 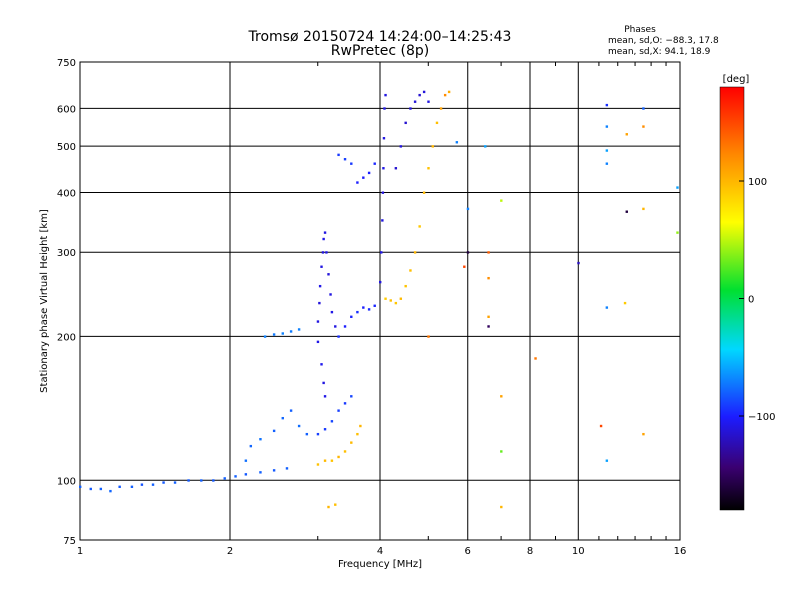 I want to click on colorbar-label: [deg], so click(x=736, y=79).